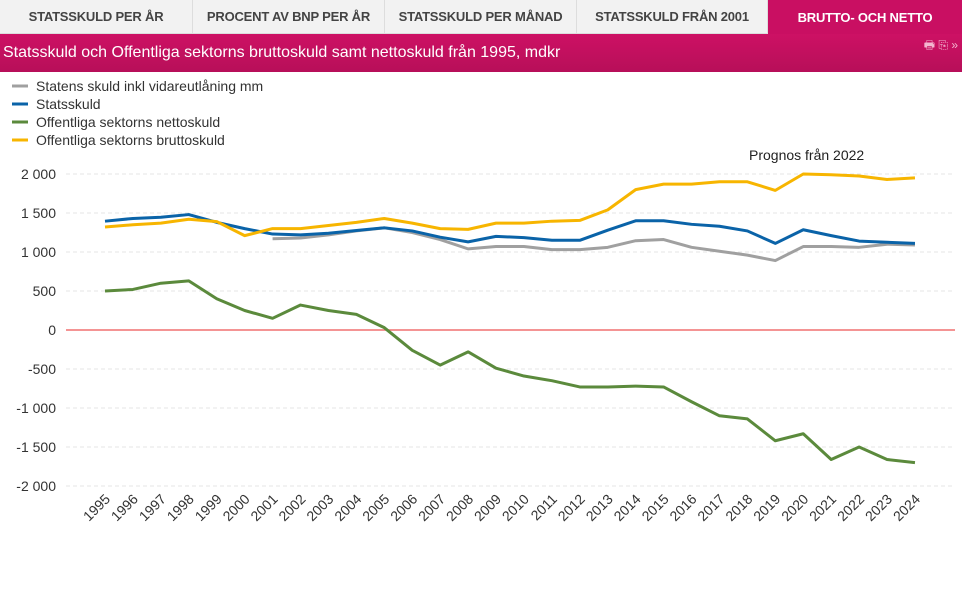  I want to click on y-tick-label: 1 500, so click(38, 213).